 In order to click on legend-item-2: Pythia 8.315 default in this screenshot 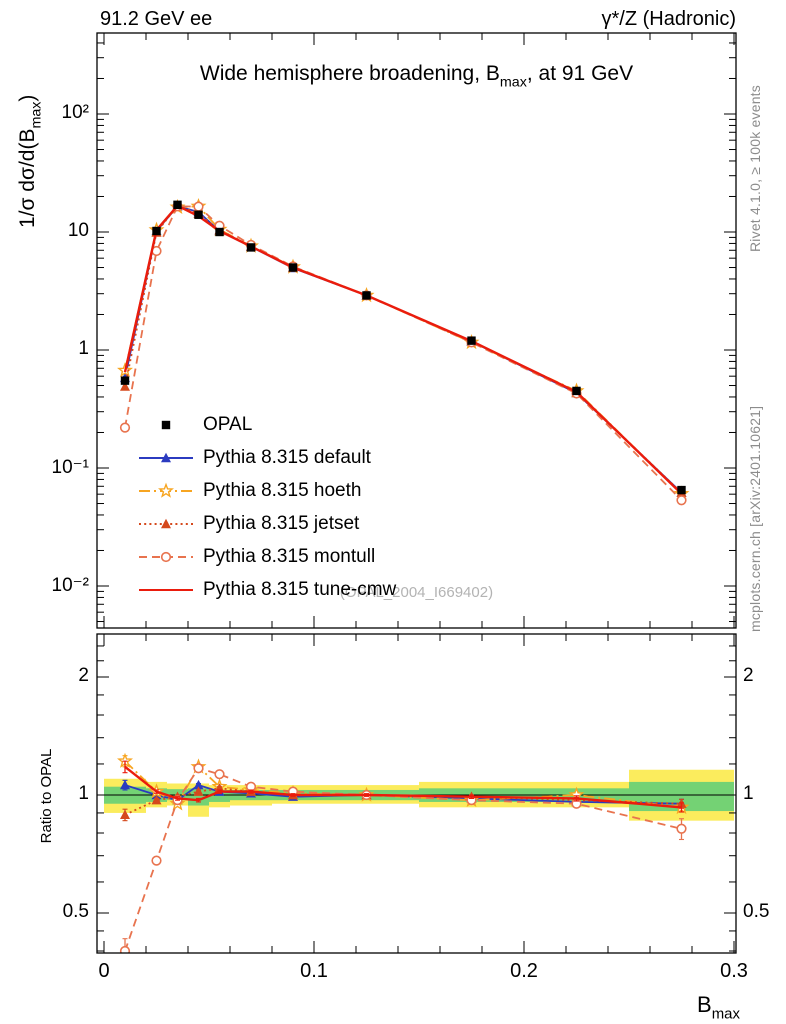, I will do `click(267, 457)`.